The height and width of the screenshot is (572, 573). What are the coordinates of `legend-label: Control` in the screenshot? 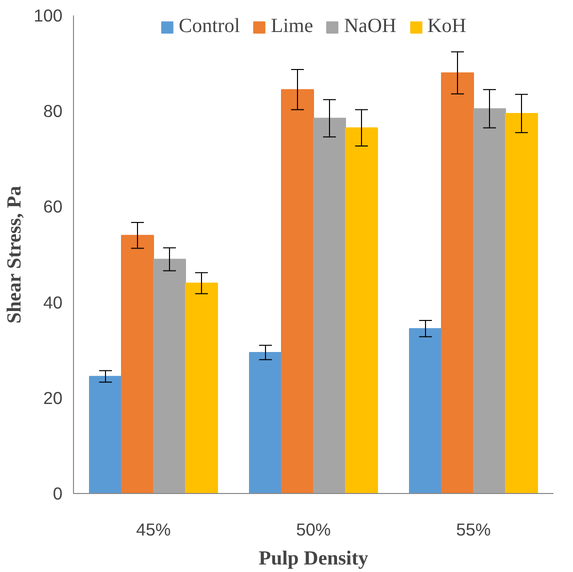 It's located at (209, 26).